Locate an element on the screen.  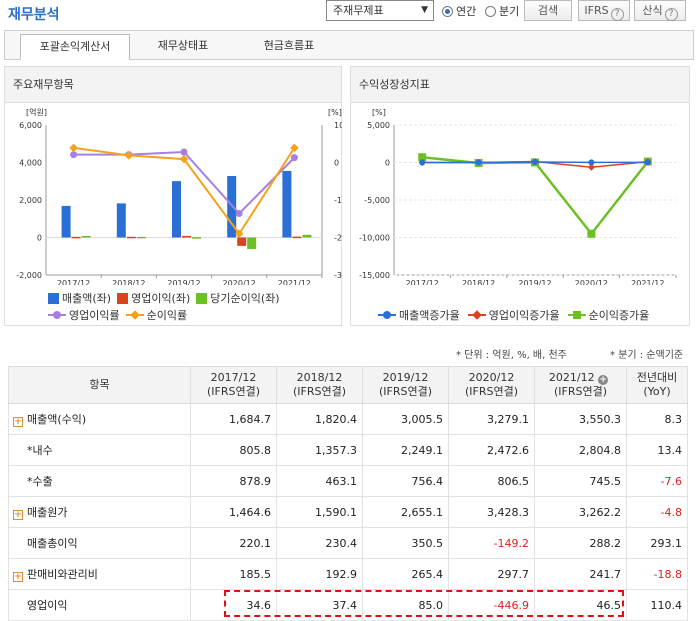
value-cell: 3,262.2 is located at coordinates (581, 512).